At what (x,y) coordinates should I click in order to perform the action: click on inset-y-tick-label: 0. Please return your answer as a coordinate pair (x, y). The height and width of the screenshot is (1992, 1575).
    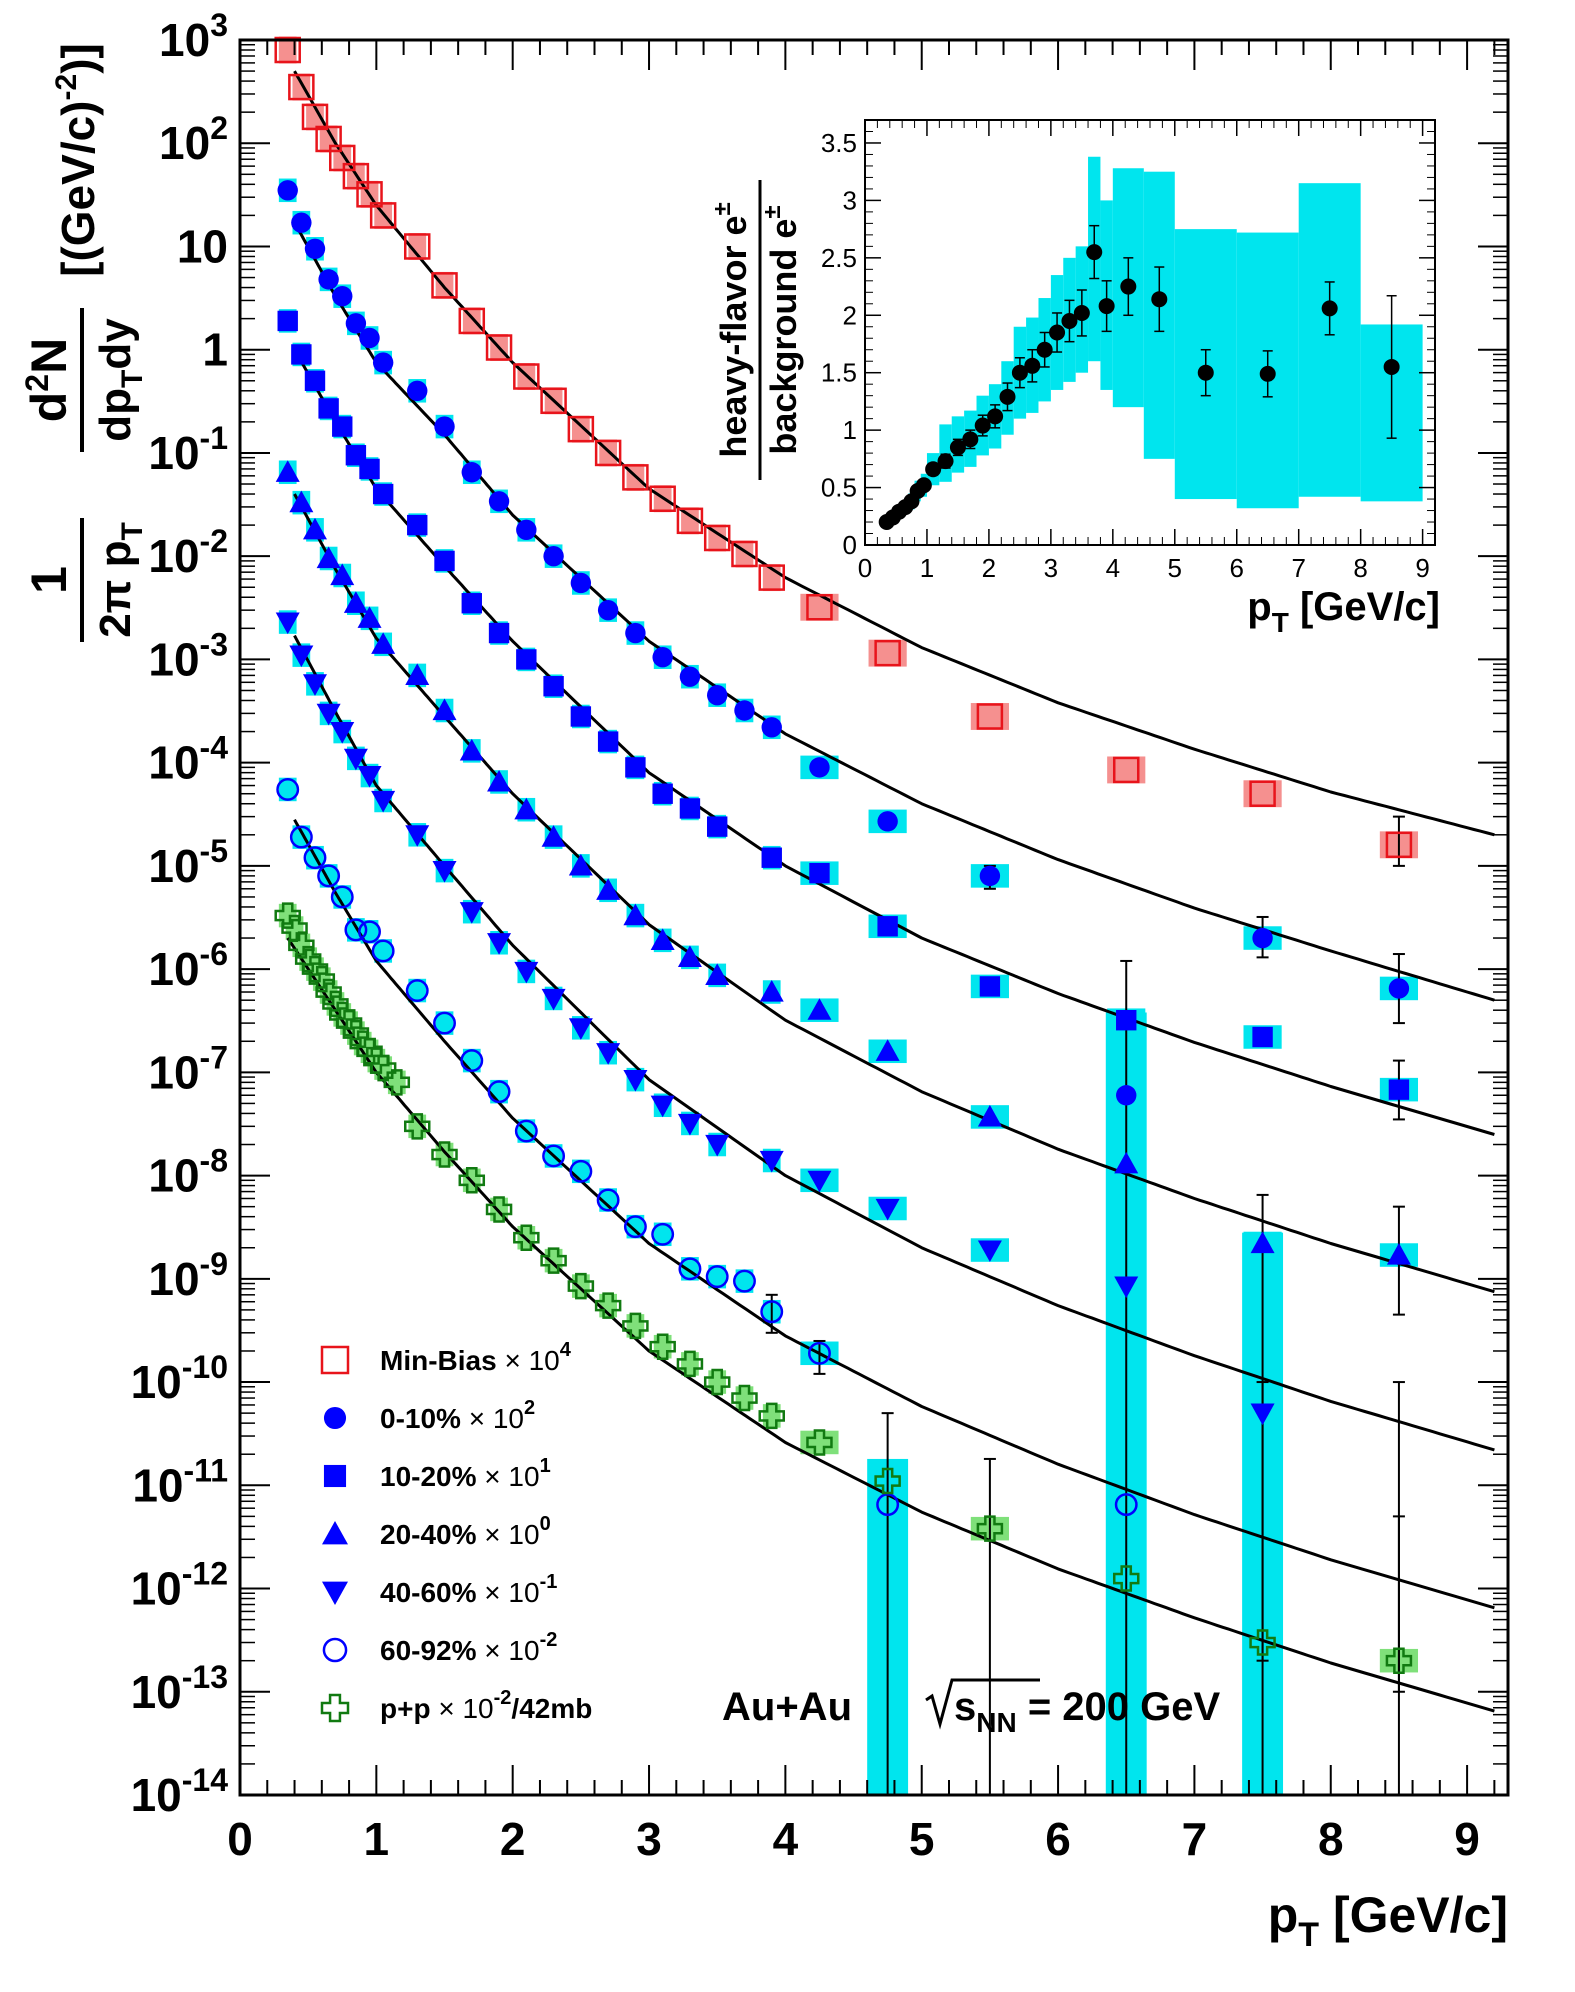
    Looking at the image, I should click on (850, 545).